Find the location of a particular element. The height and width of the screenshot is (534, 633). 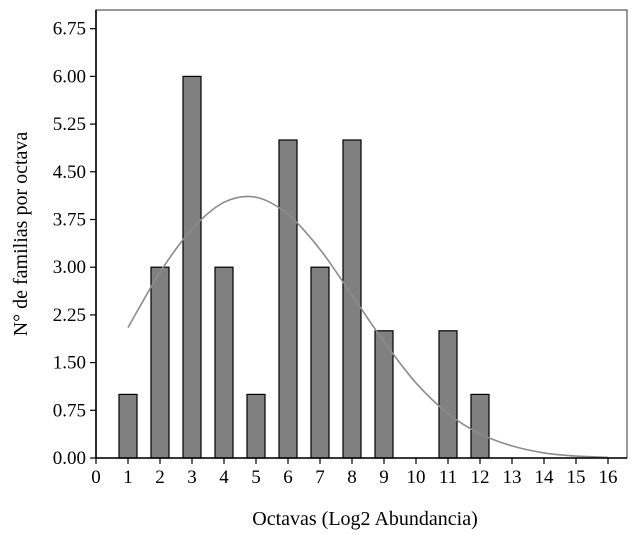

y-tick-label: 6.75 is located at coordinates (69, 29).